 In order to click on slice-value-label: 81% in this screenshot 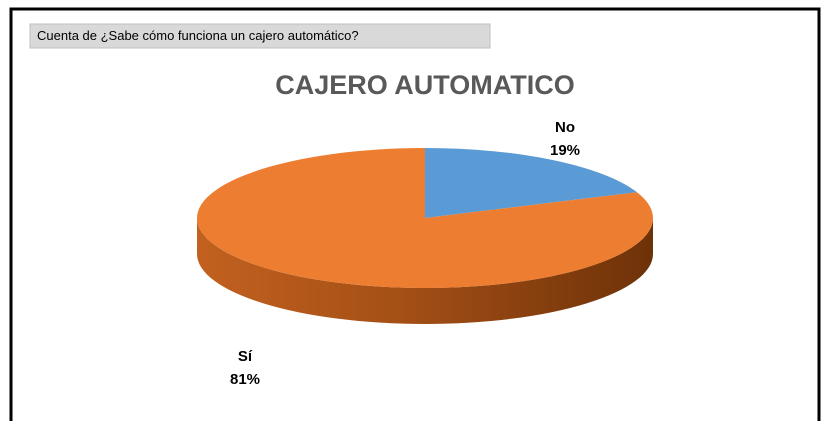, I will do `click(245, 379)`.